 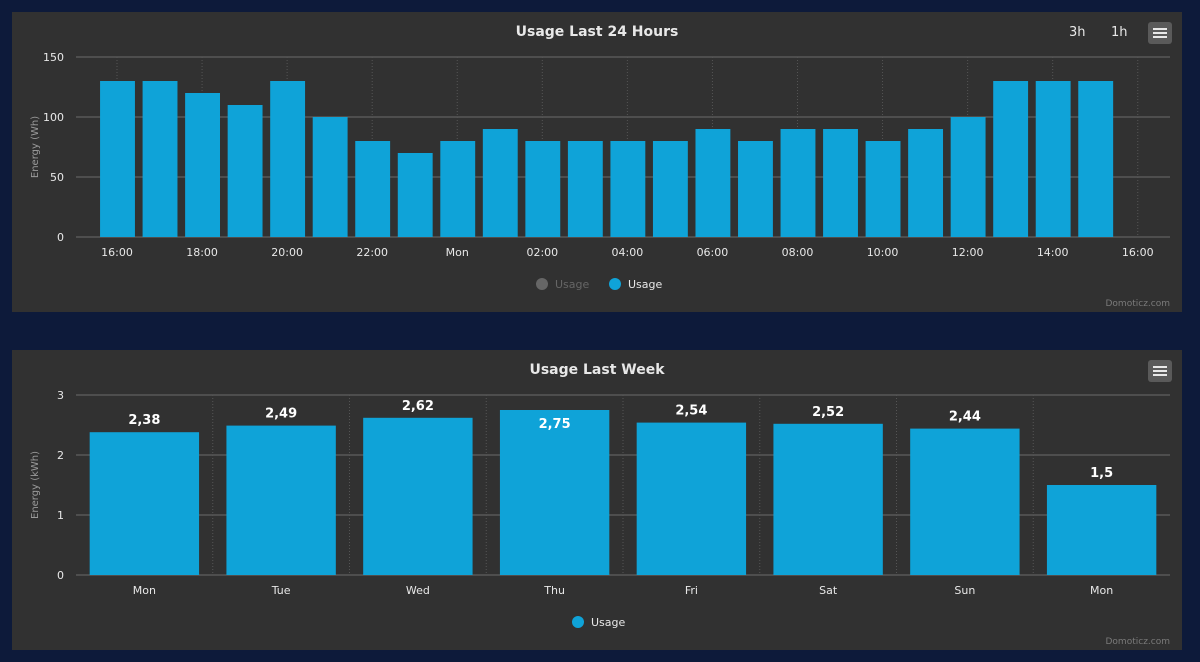 What do you see at coordinates (798, 252) in the screenshot?
I see `x-tick-label: 08:00` at bounding box center [798, 252].